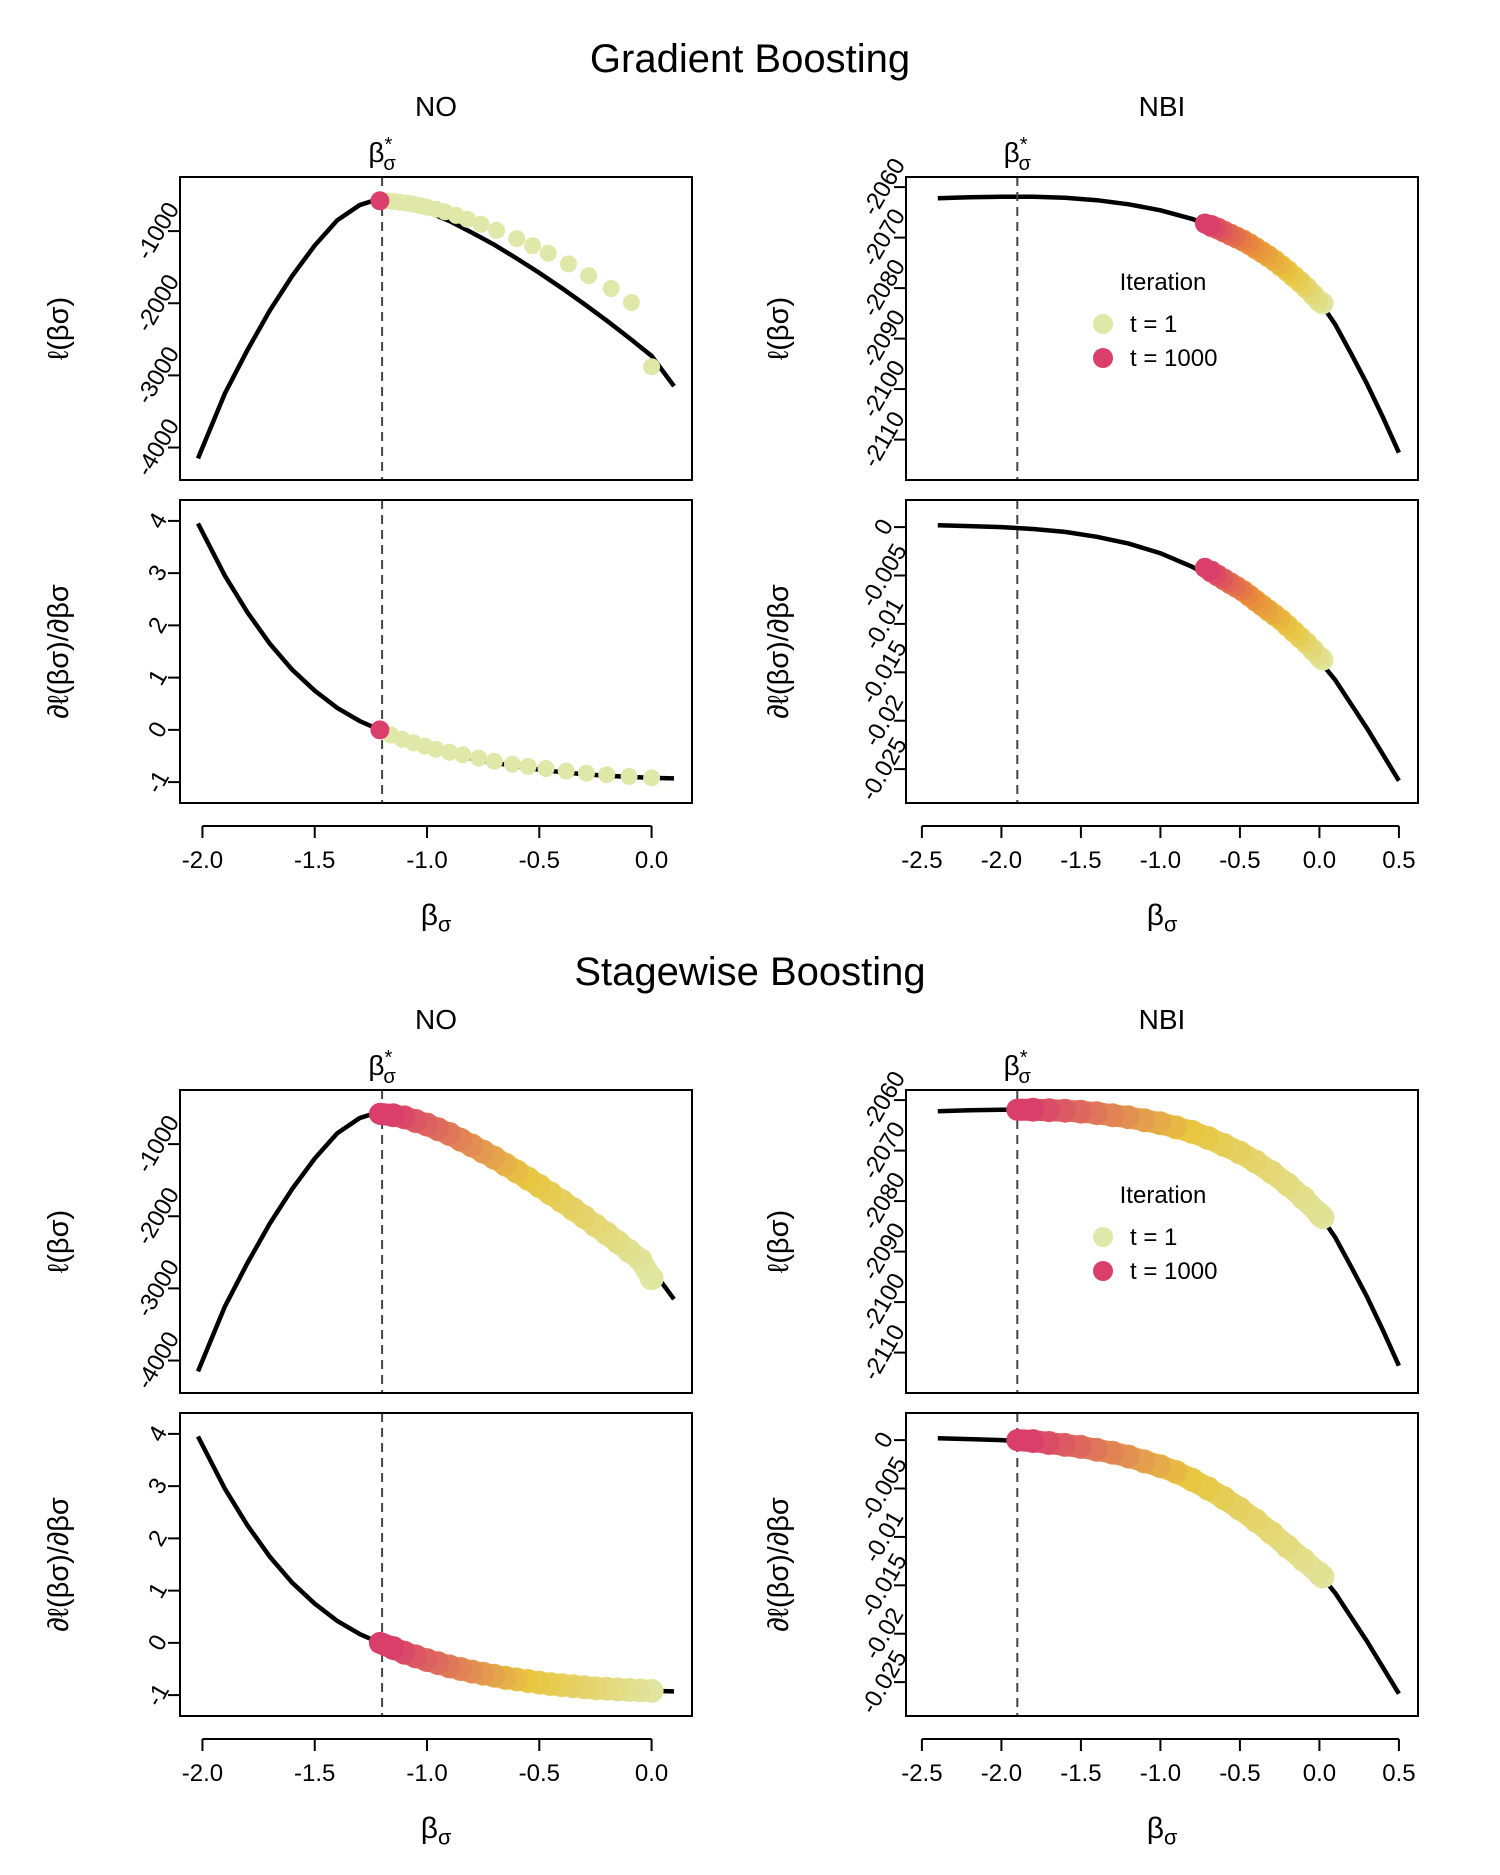  Describe the element at coordinates (1163, 1195) in the screenshot. I see `legend-title: Iteration` at that location.